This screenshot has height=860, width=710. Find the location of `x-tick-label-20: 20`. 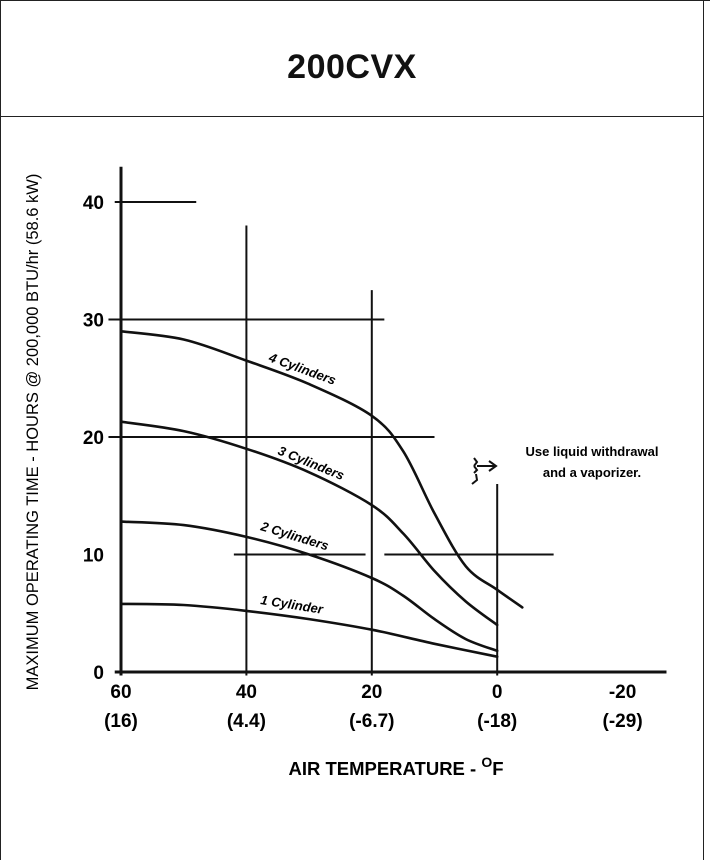

x-tick-label-20: 20 is located at coordinates (371, 692).